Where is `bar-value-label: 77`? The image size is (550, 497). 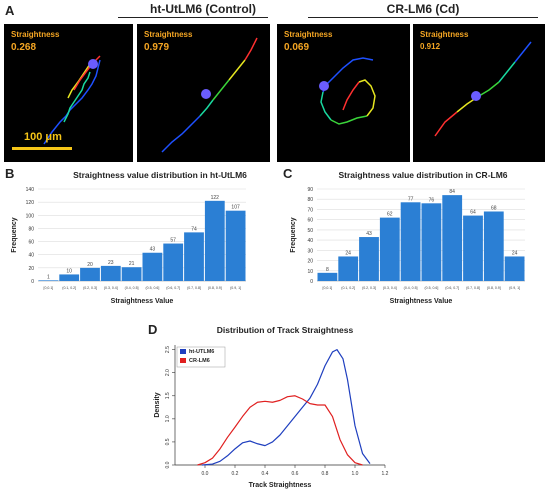 bar-value-label: 77 is located at coordinates (411, 199).